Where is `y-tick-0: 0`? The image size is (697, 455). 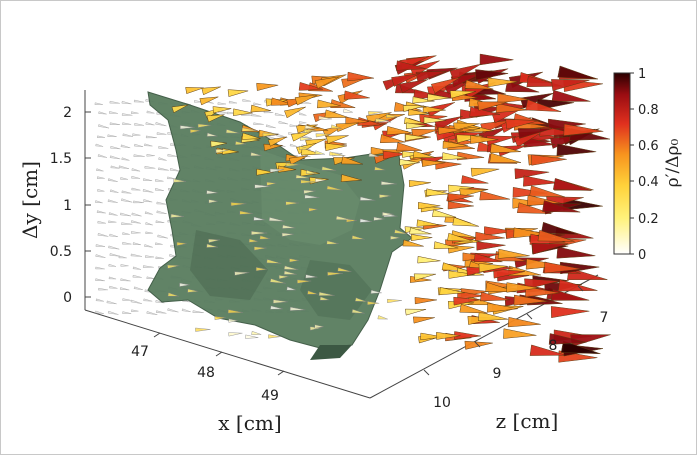 y-tick-0: 0 is located at coordinates (67, 298).